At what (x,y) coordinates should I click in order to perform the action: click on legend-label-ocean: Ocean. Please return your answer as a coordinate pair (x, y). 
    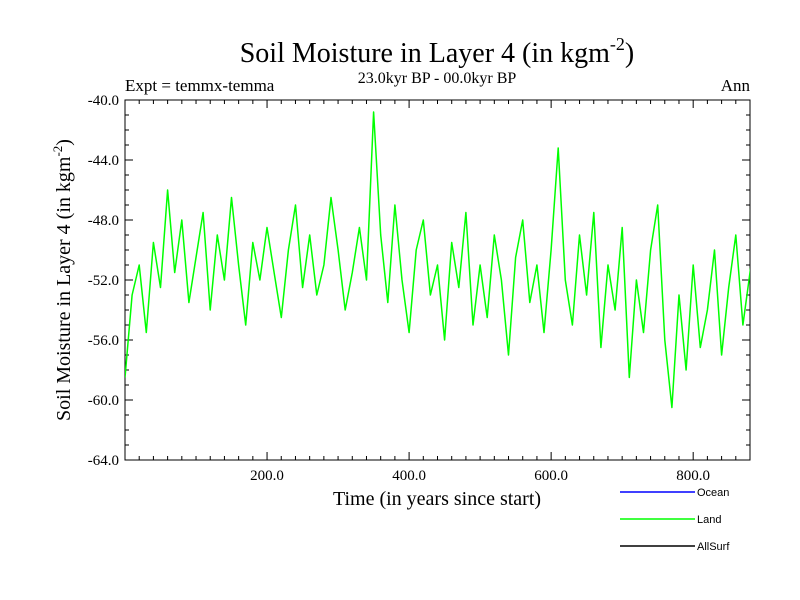
    Looking at the image, I should click on (713, 493).